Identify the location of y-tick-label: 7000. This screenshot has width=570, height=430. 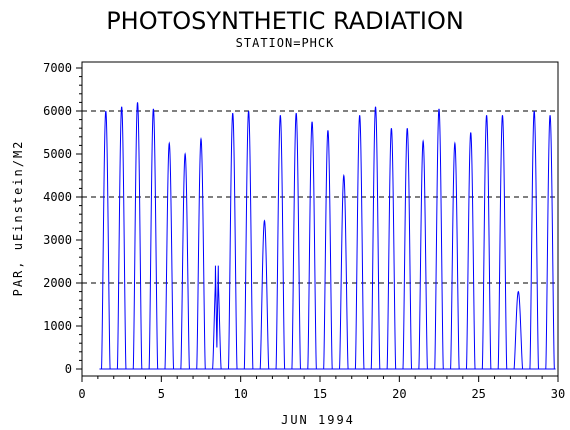
(57, 68).